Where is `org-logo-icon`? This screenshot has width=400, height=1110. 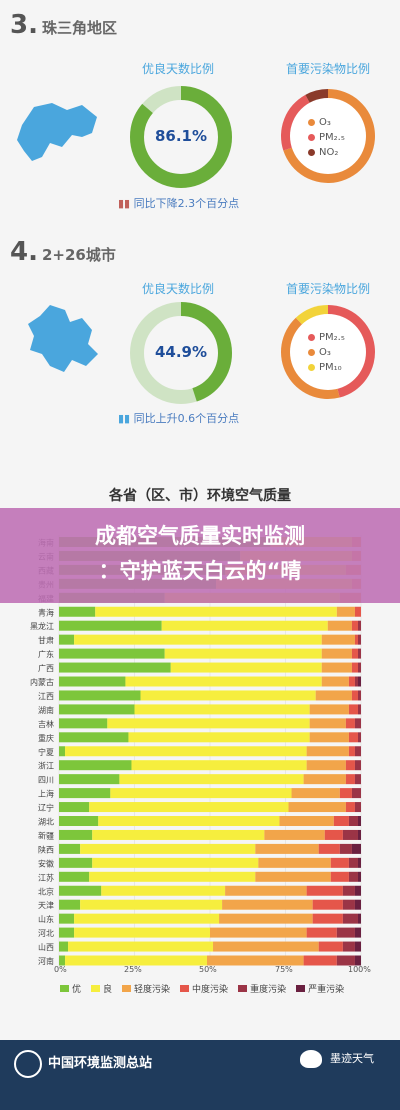
org-logo-icon is located at coordinates (28, 1064).